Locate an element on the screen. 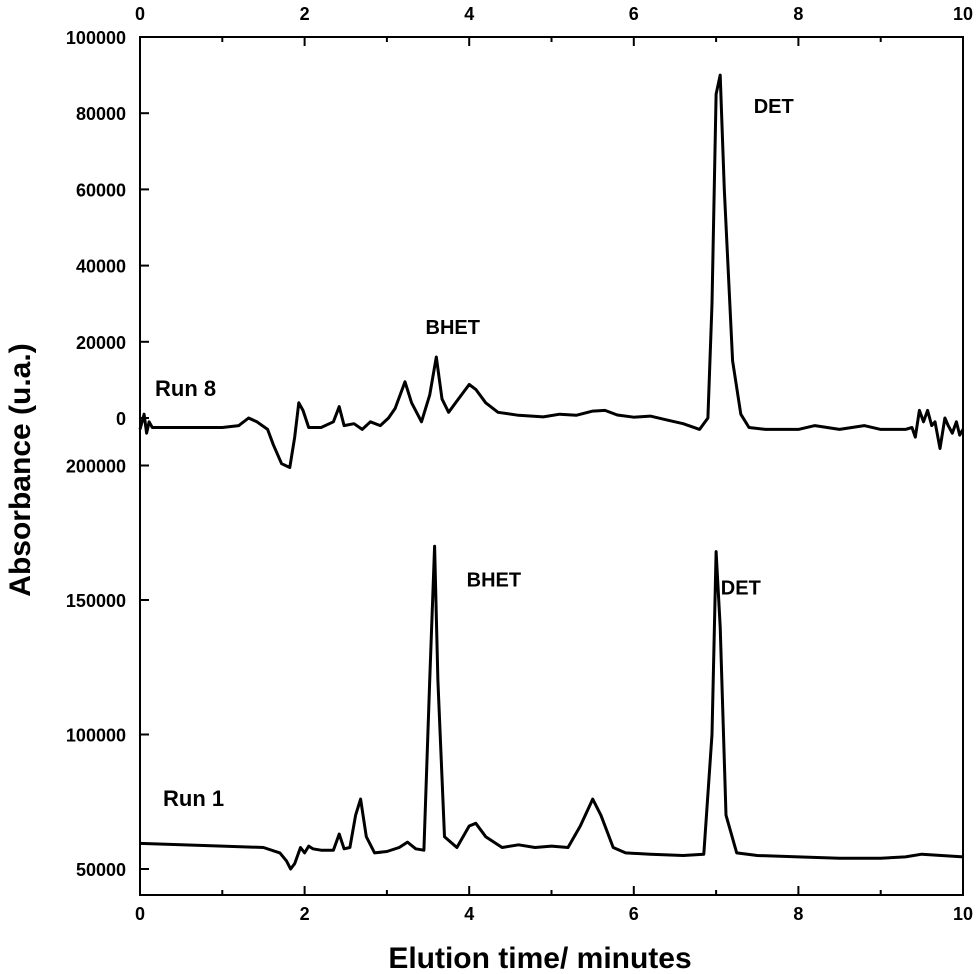 The height and width of the screenshot is (974, 980). x-tick-label: 4 is located at coordinates (469, 914).